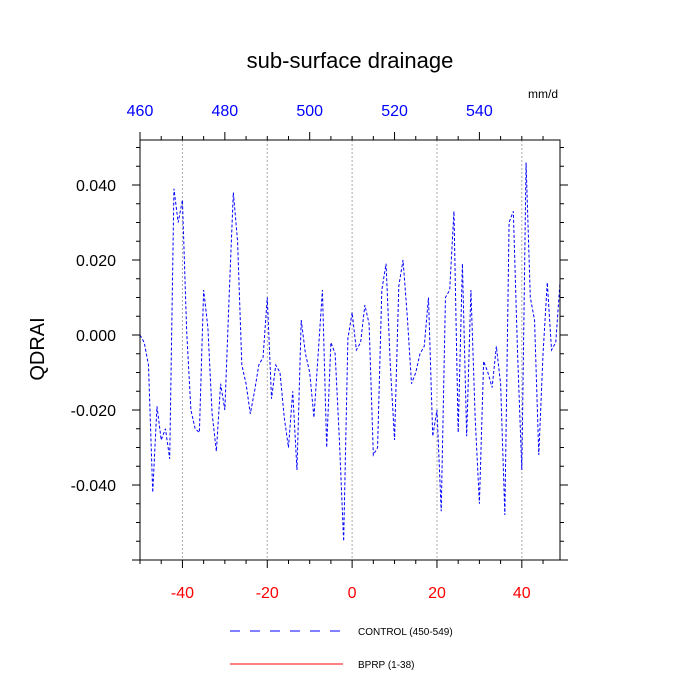 This screenshot has width=700, height=700. What do you see at coordinates (224, 111) in the screenshot?
I see `top-tick-label: 480` at bounding box center [224, 111].